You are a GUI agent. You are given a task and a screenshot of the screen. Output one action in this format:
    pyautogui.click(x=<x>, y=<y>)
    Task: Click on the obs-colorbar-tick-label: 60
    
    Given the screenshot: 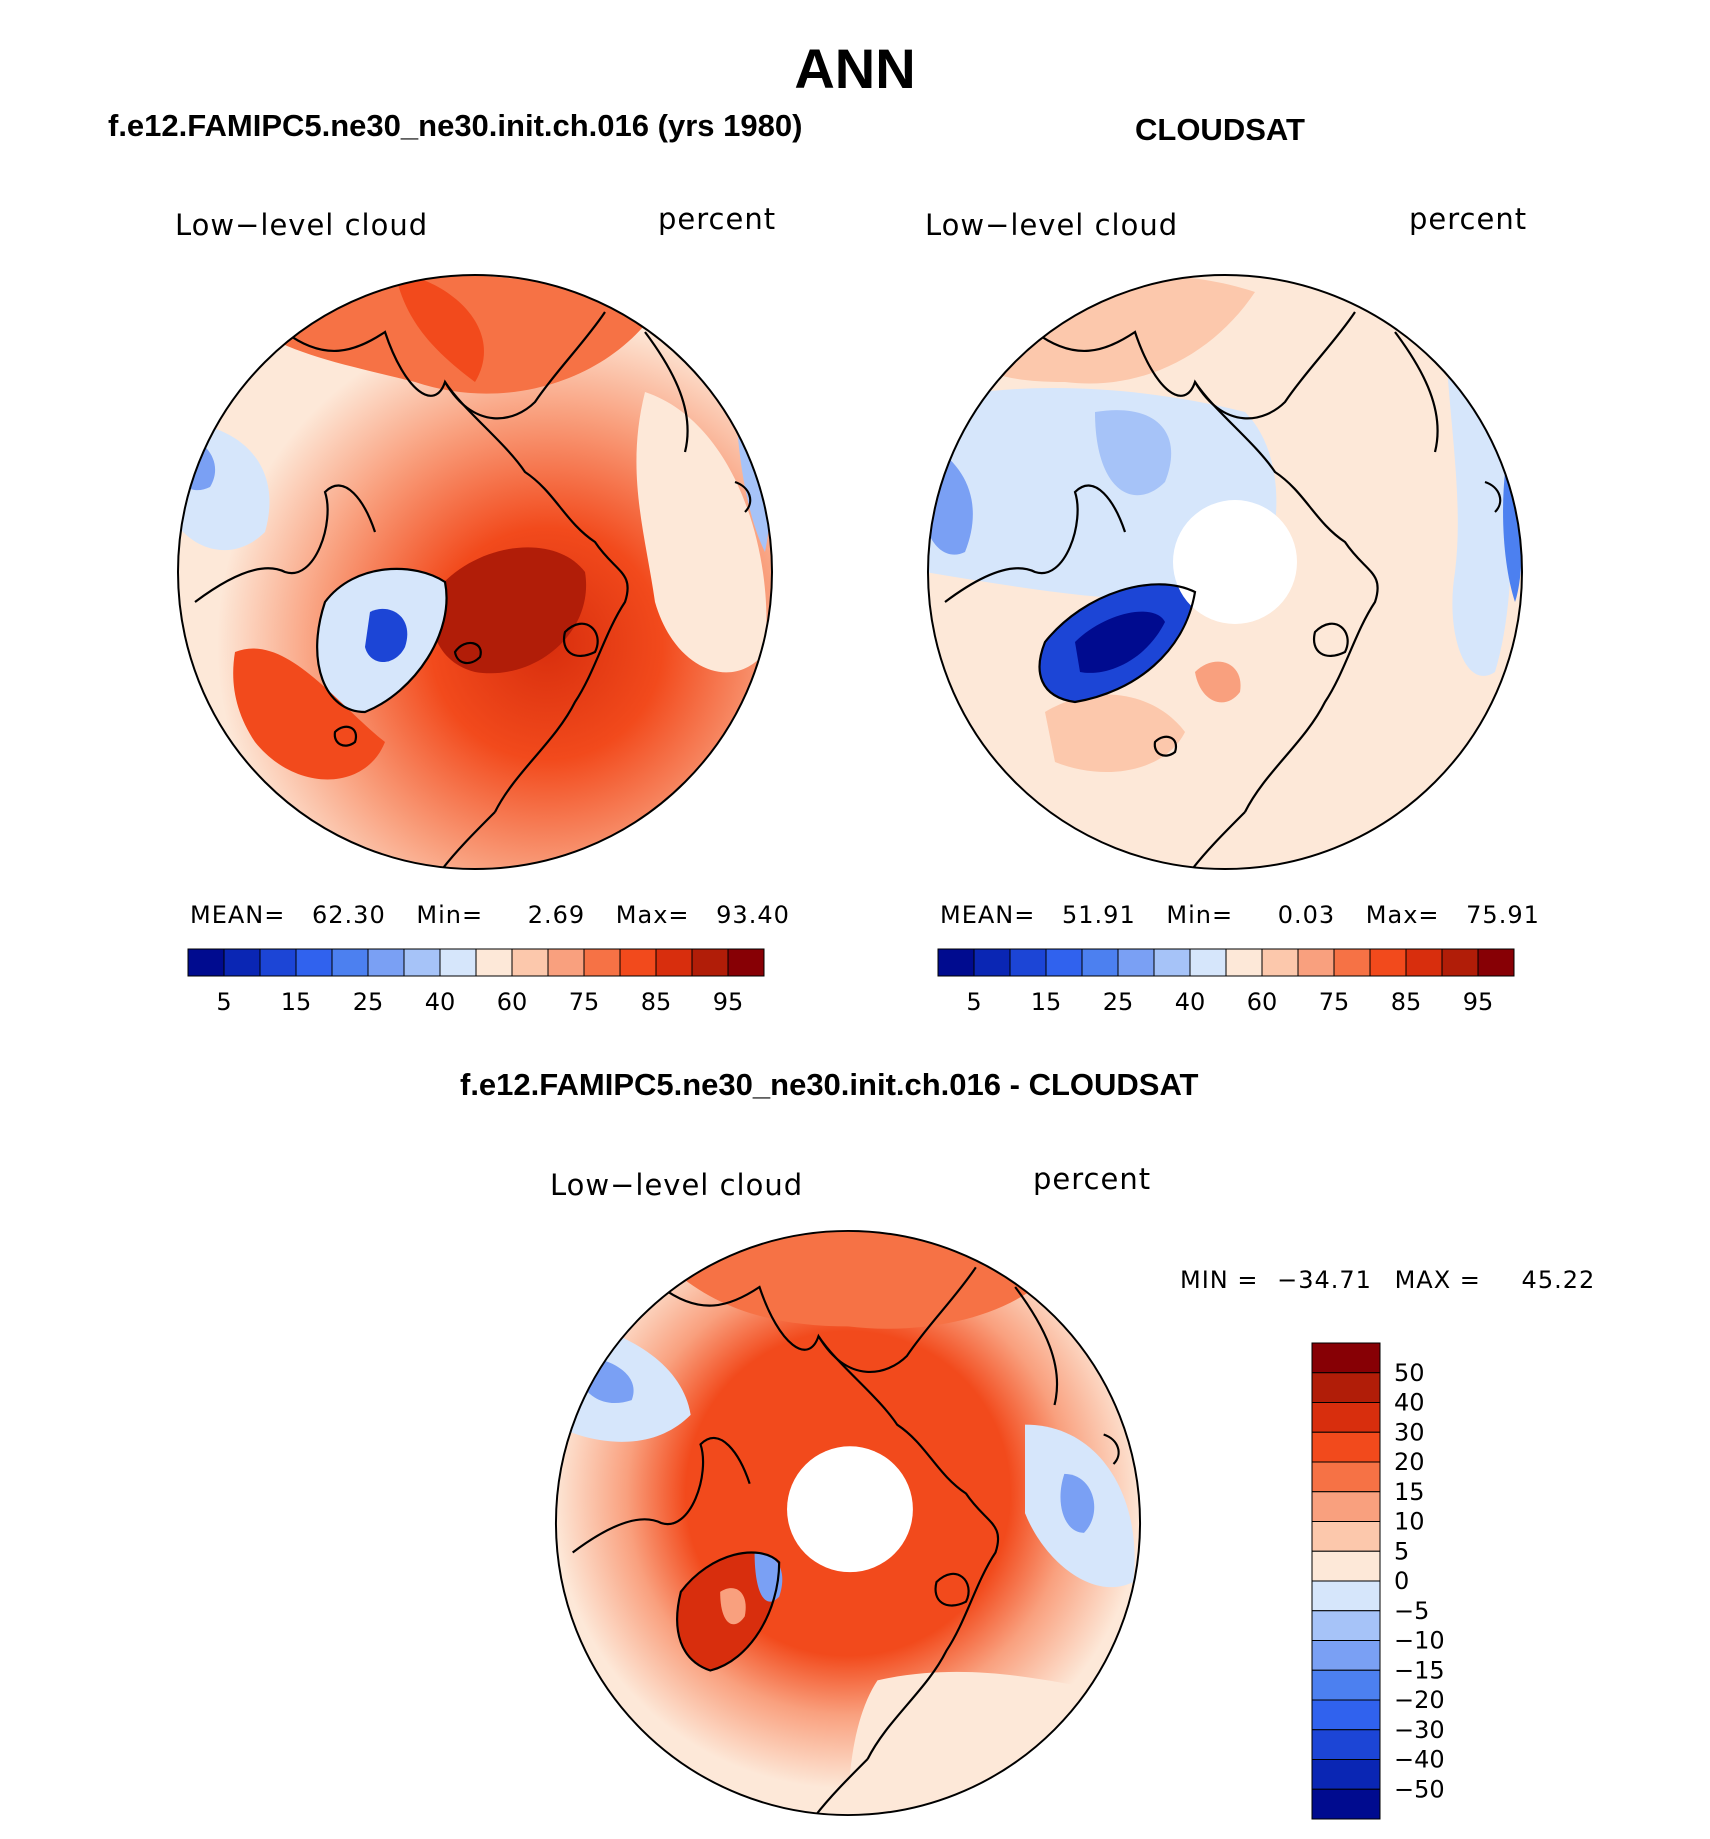 What is the action you would take?
    pyautogui.click(x=1262, y=1002)
    